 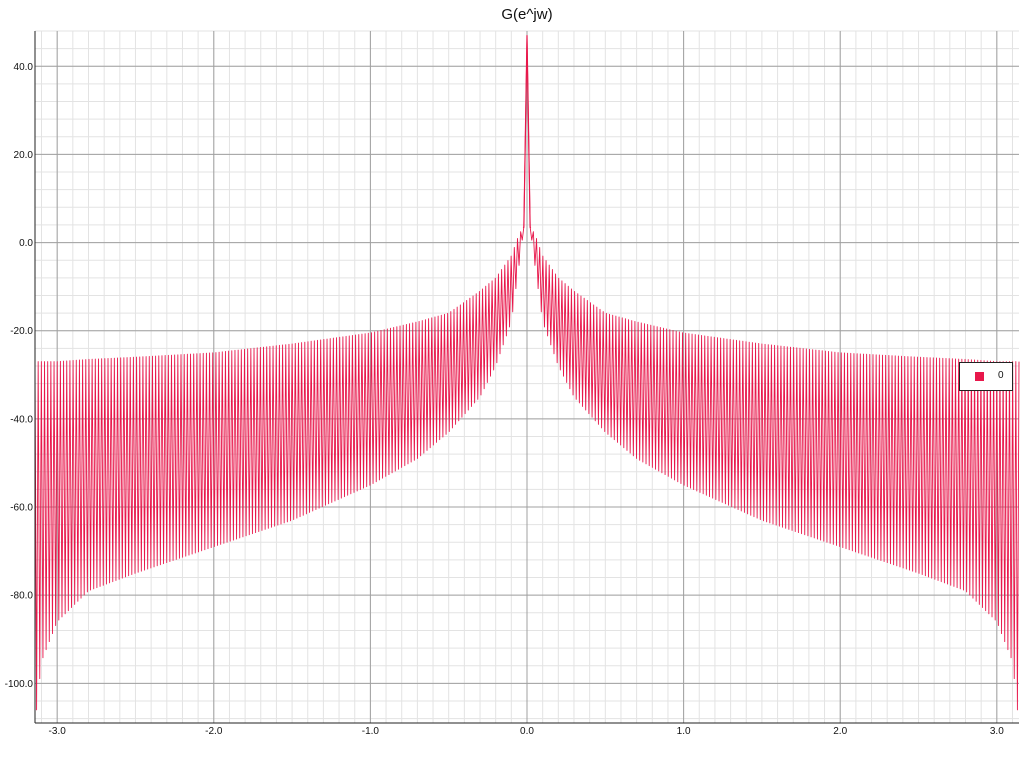 I want to click on x-tick-label: 0.0, so click(x=527, y=731).